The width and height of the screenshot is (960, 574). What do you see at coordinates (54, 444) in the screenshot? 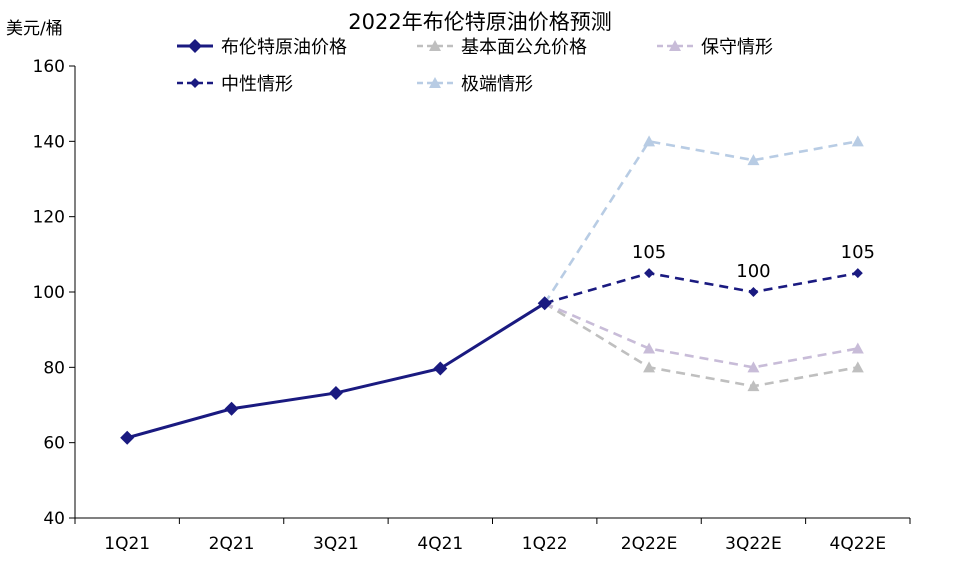
I see `y-tick-label: 60` at bounding box center [54, 444].